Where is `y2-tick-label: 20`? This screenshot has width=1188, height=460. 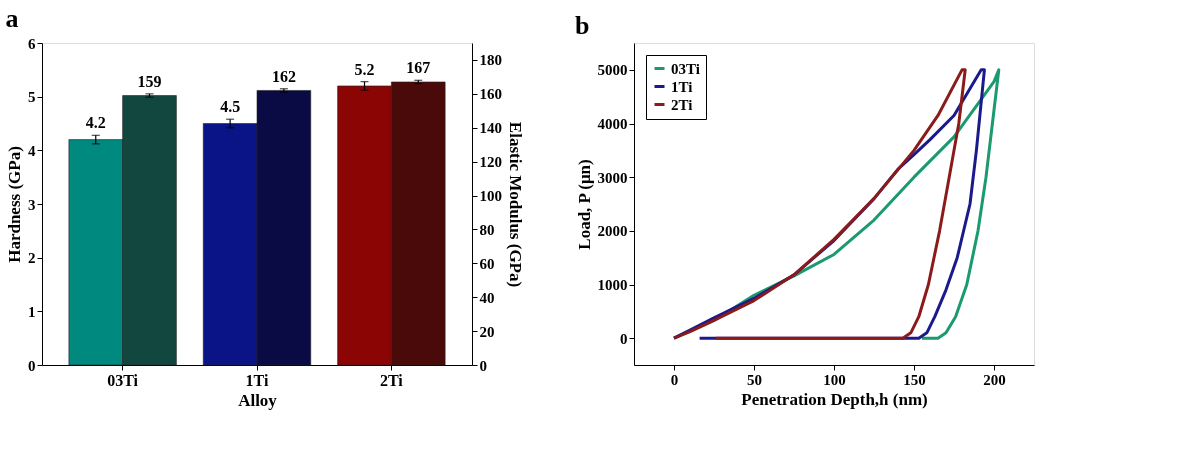
y2-tick-label: 20 is located at coordinates (487, 331).